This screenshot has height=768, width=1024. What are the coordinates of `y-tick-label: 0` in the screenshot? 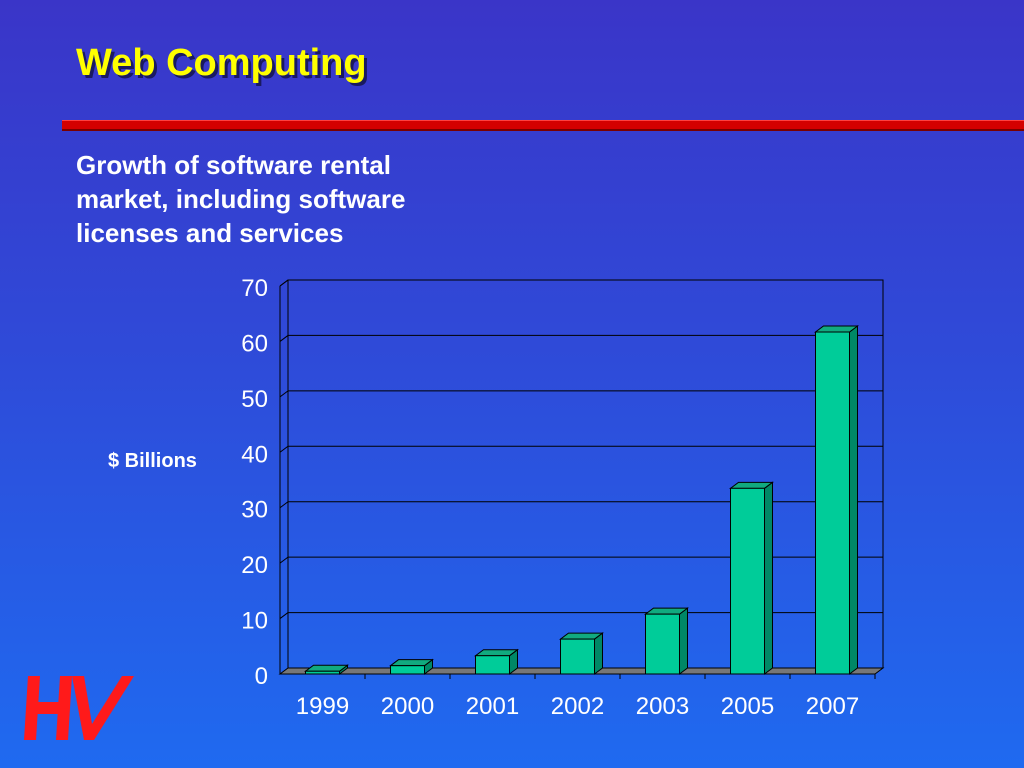 It's located at (261, 676).